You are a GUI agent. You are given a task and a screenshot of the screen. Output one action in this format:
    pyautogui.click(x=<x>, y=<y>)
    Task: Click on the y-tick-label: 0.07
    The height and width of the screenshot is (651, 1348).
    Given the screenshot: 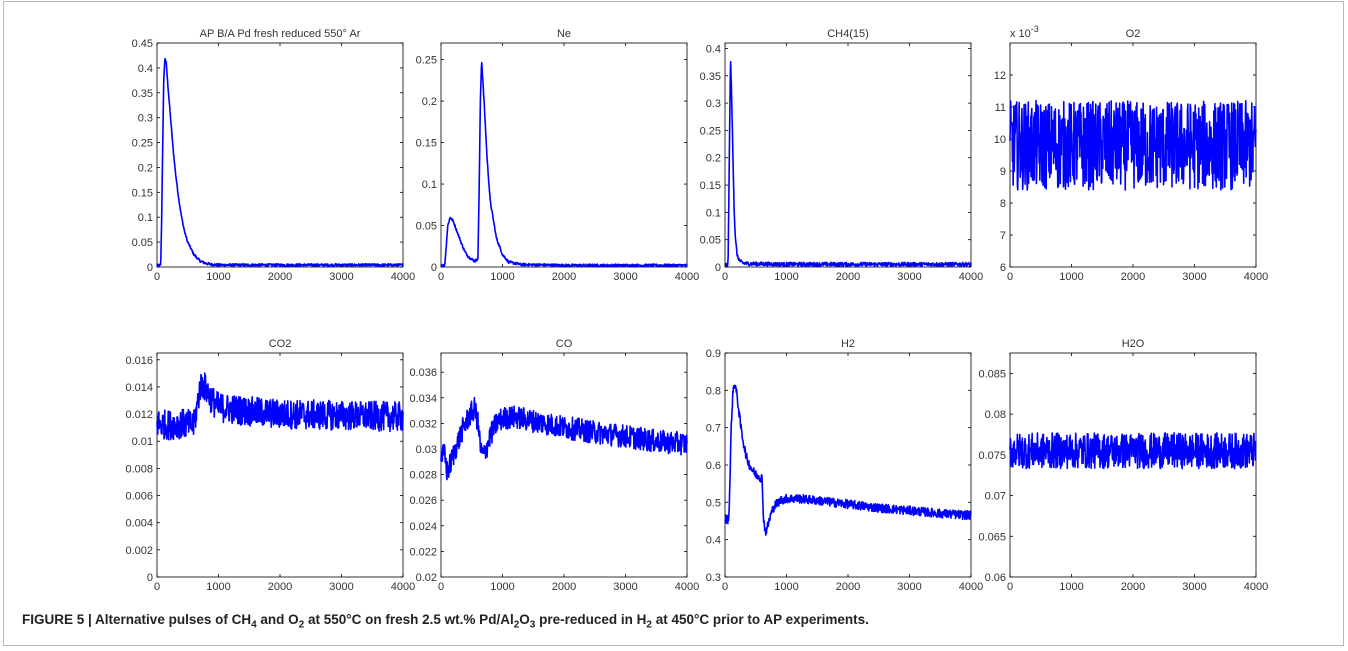 What is the action you would take?
    pyautogui.click(x=995, y=497)
    